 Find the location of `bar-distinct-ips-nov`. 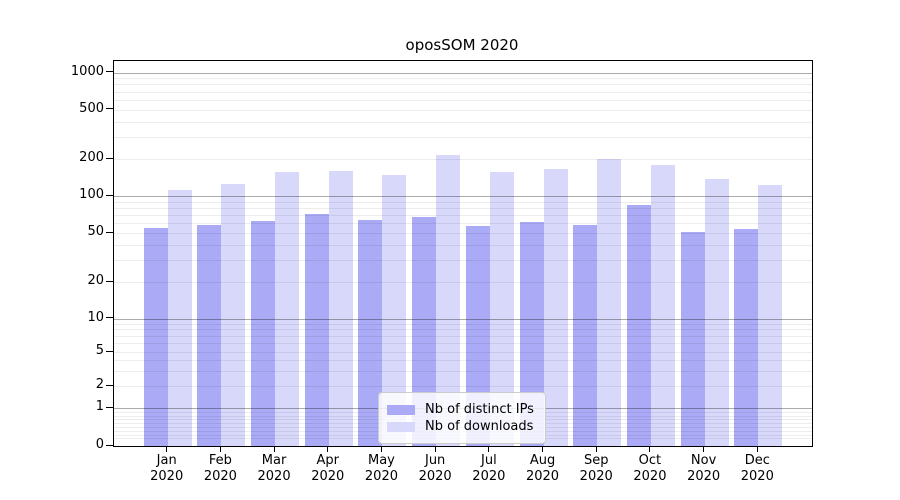

bar-distinct-ips-nov is located at coordinates (692, 338).